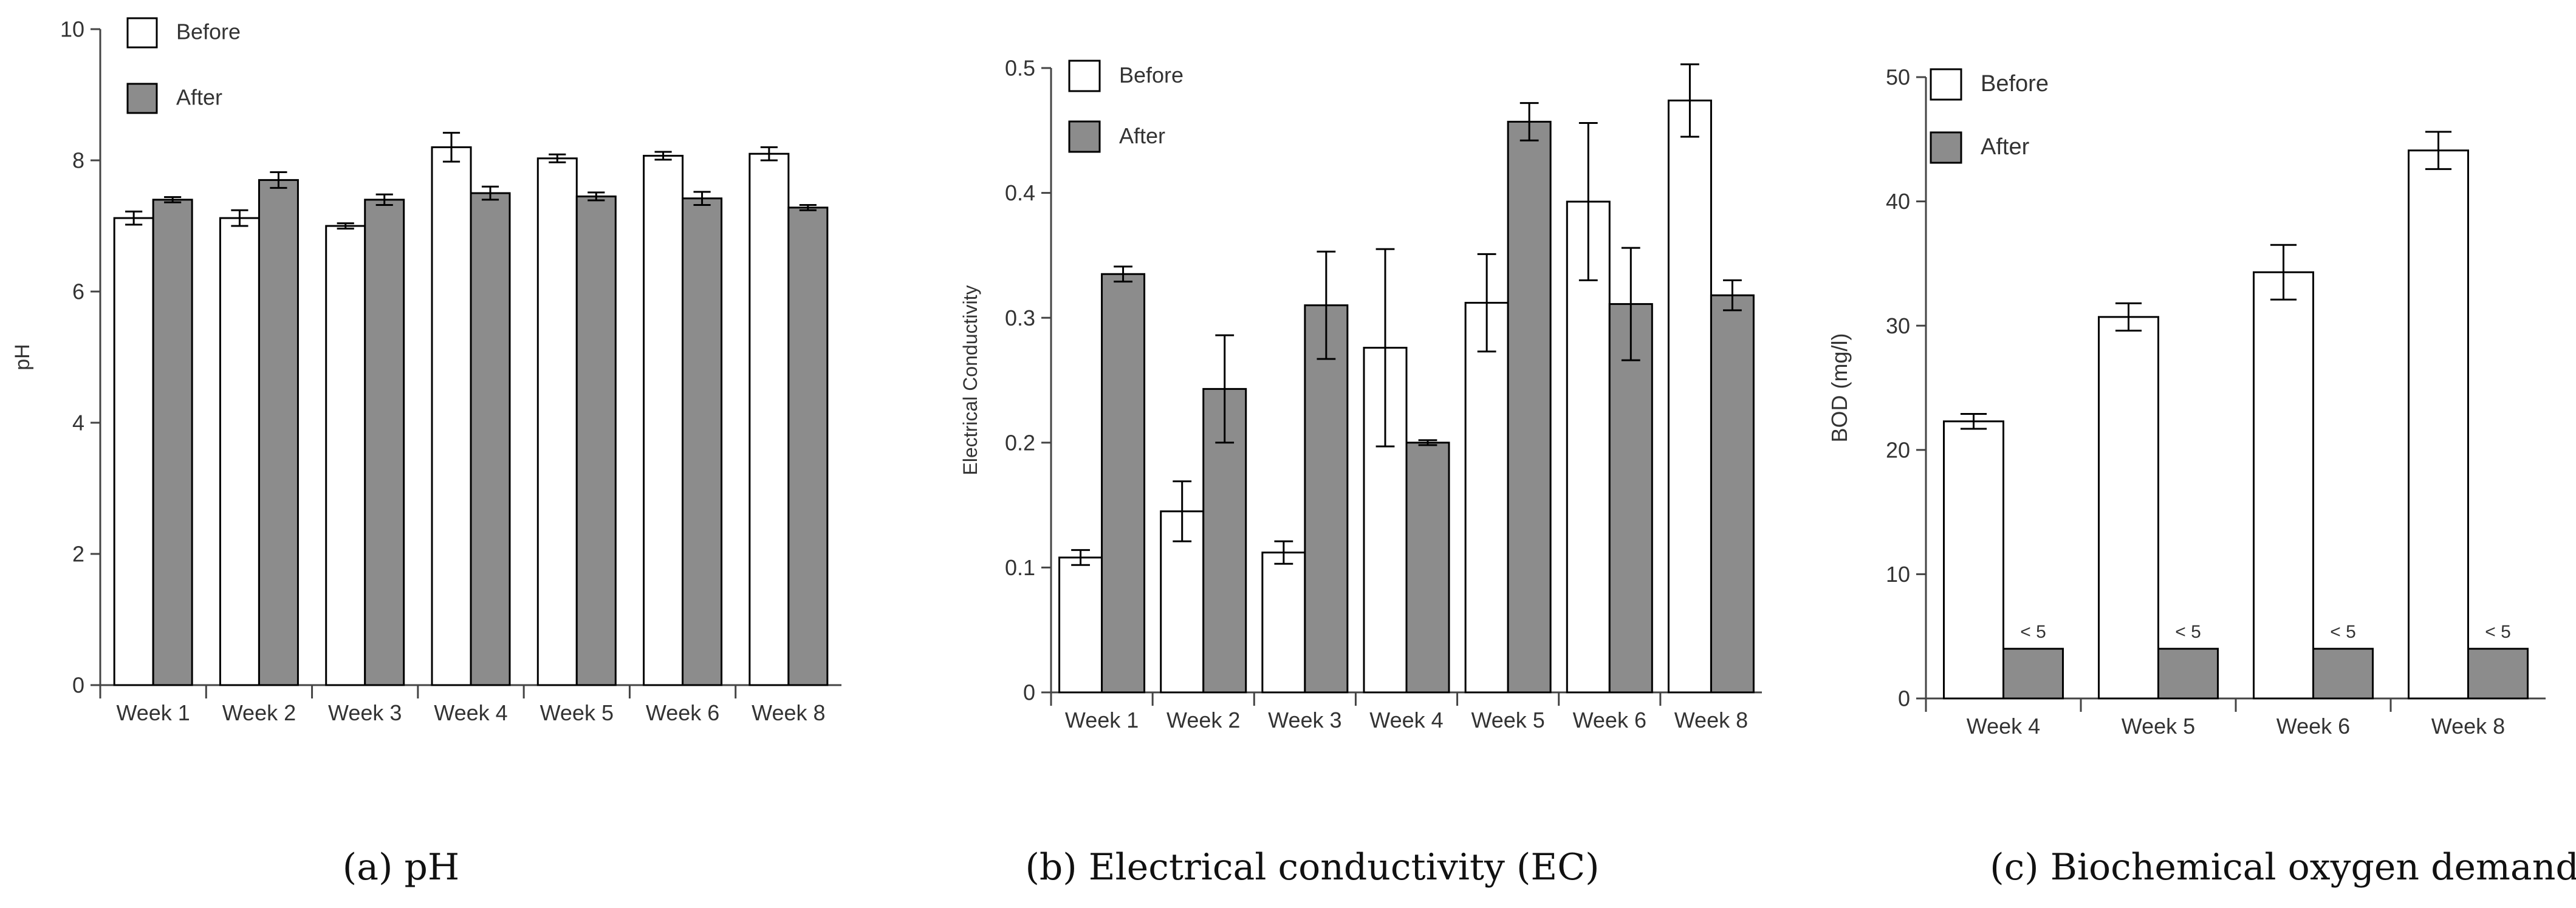 Image resolution: width=2576 pixels, height=908 pixels. I want to click on y-axis-label: Electrical Conductivity, so click(970, 380).